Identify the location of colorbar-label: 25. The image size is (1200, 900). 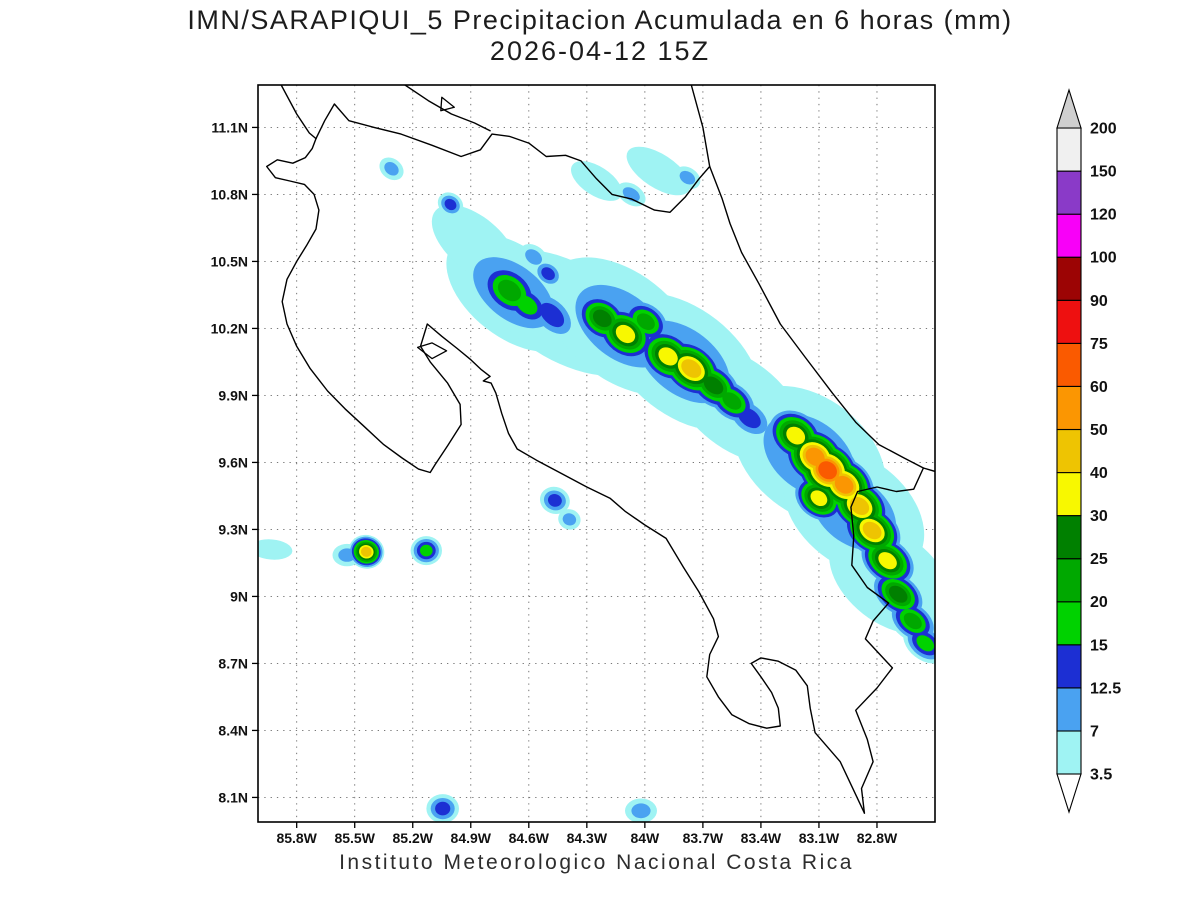
(1099, 559).